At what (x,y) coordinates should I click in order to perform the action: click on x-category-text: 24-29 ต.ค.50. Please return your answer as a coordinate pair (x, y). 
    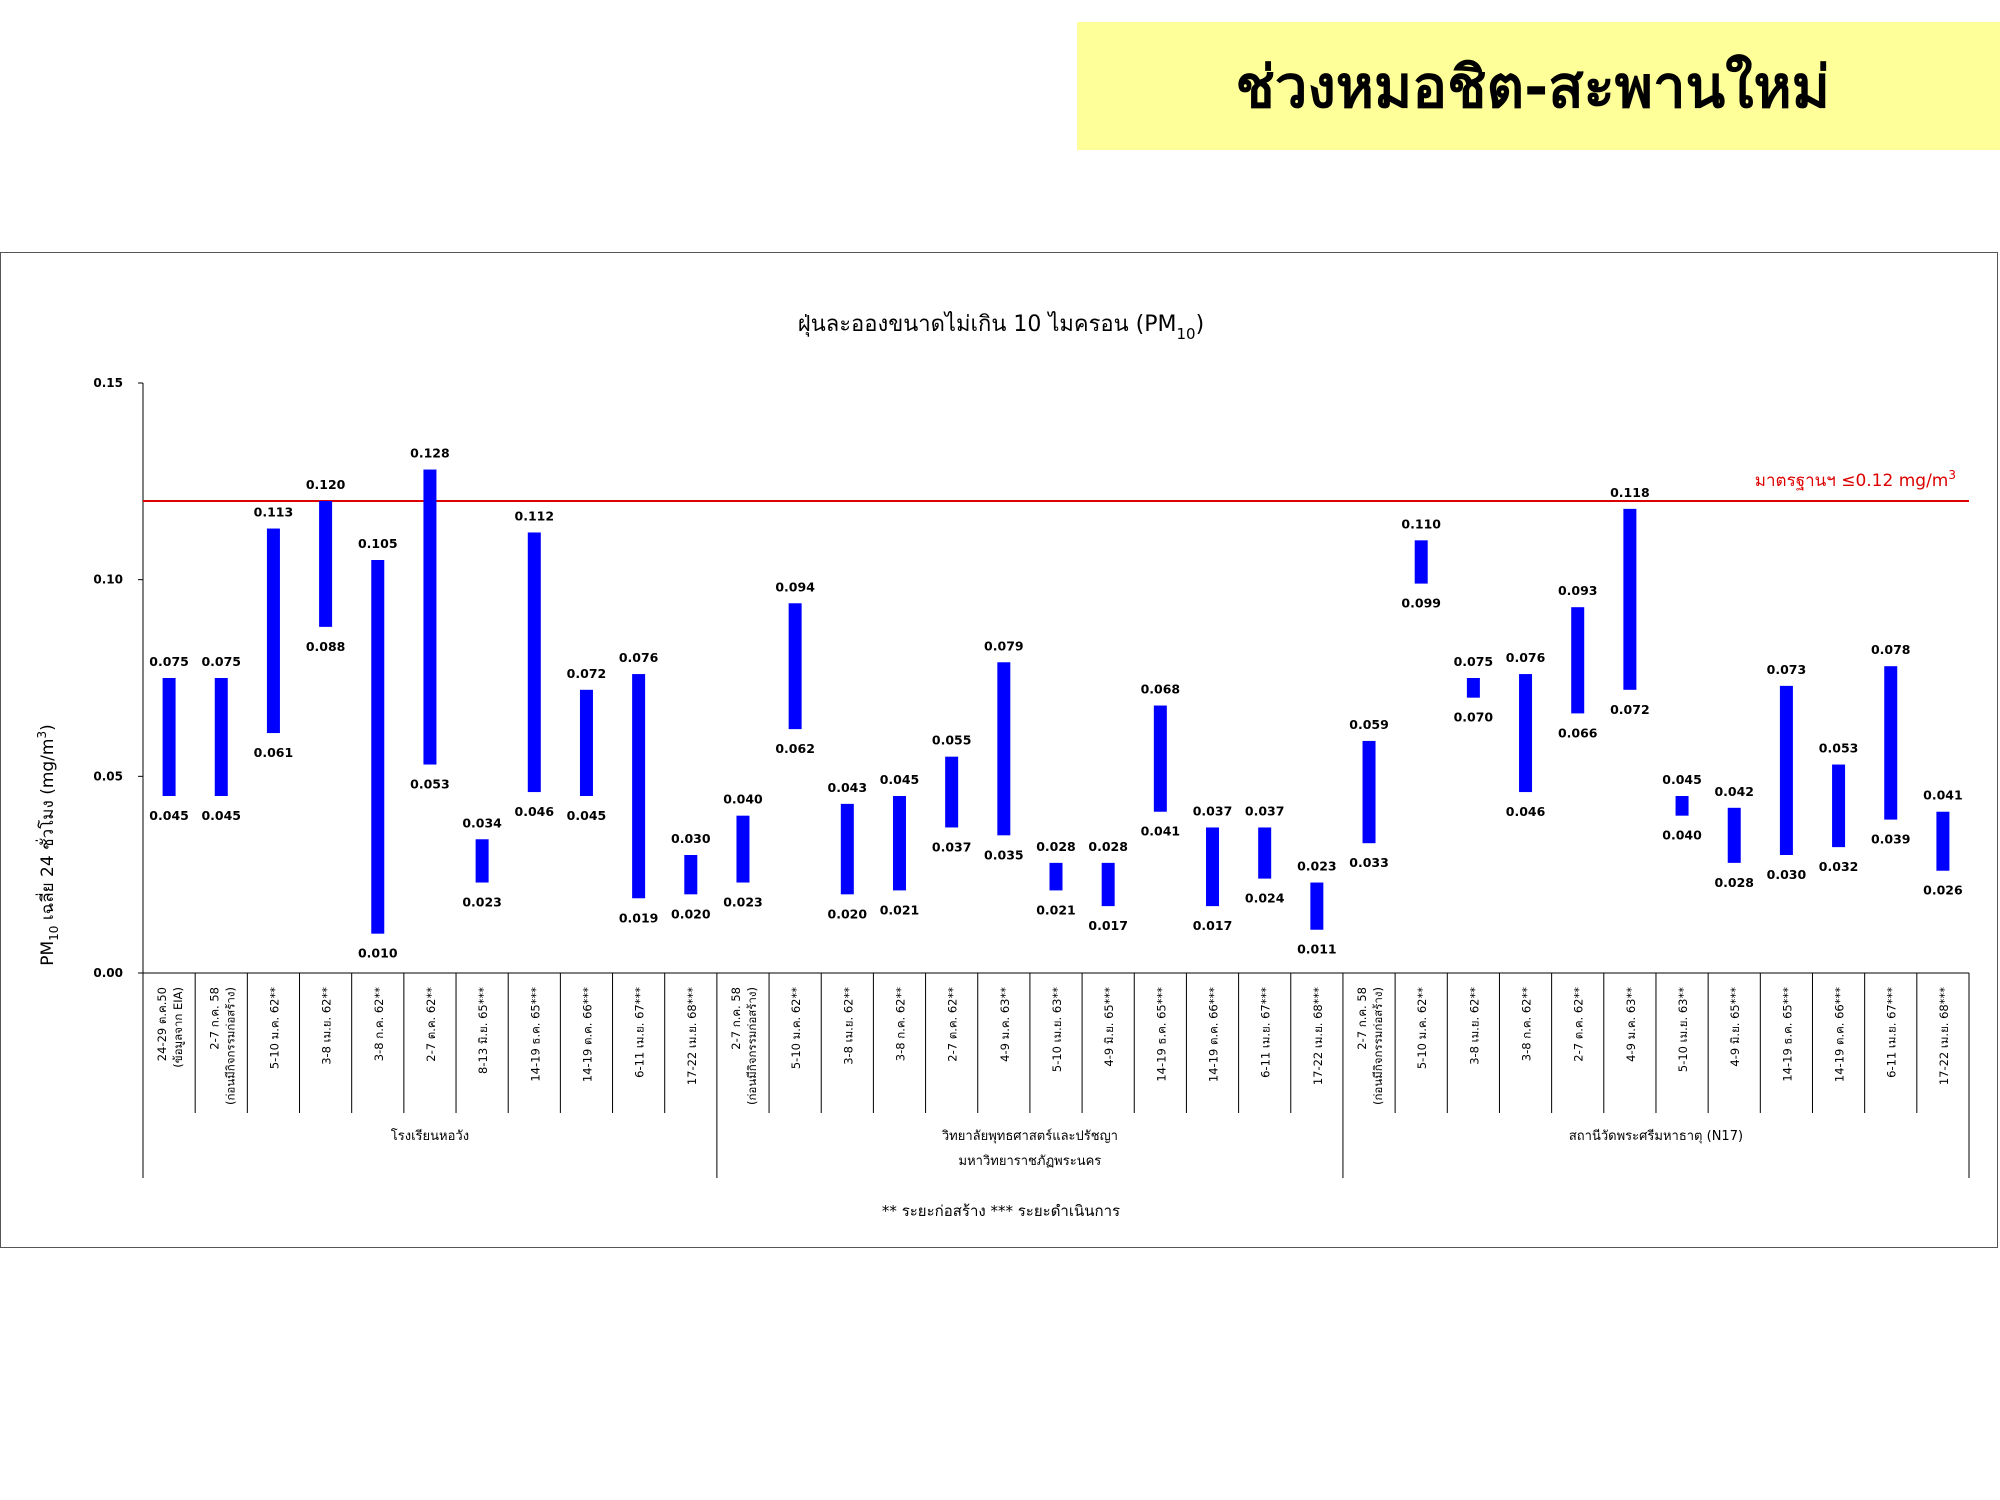
    Looking at the image, I should click on (162, 1024).